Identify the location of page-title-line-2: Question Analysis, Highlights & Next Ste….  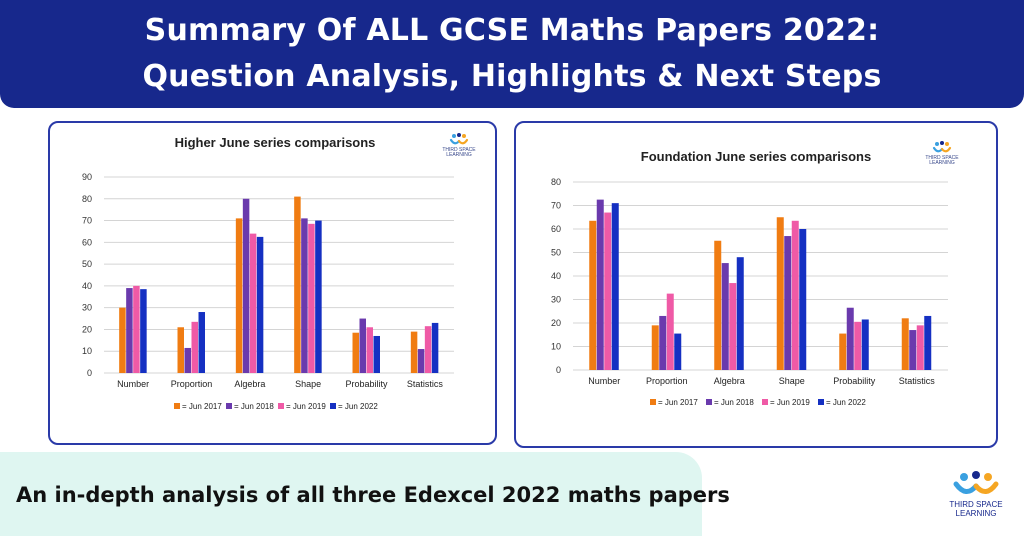
(512, 76).